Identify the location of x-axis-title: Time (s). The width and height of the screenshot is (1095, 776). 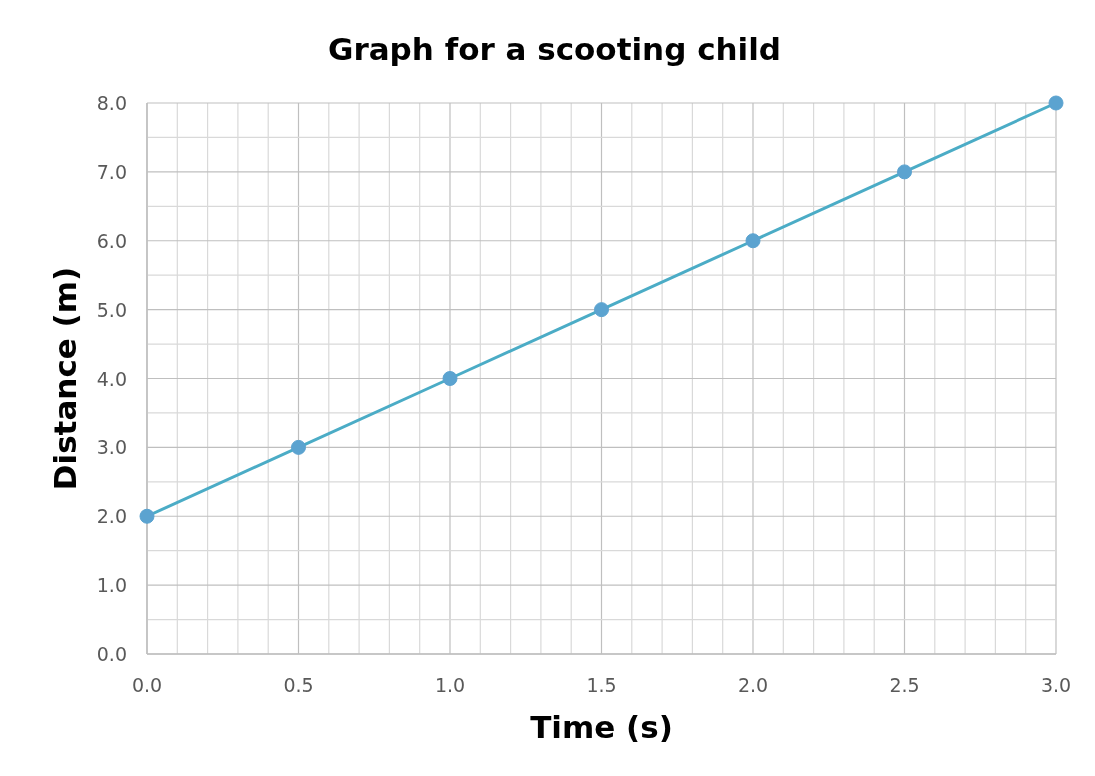
(601, 727).